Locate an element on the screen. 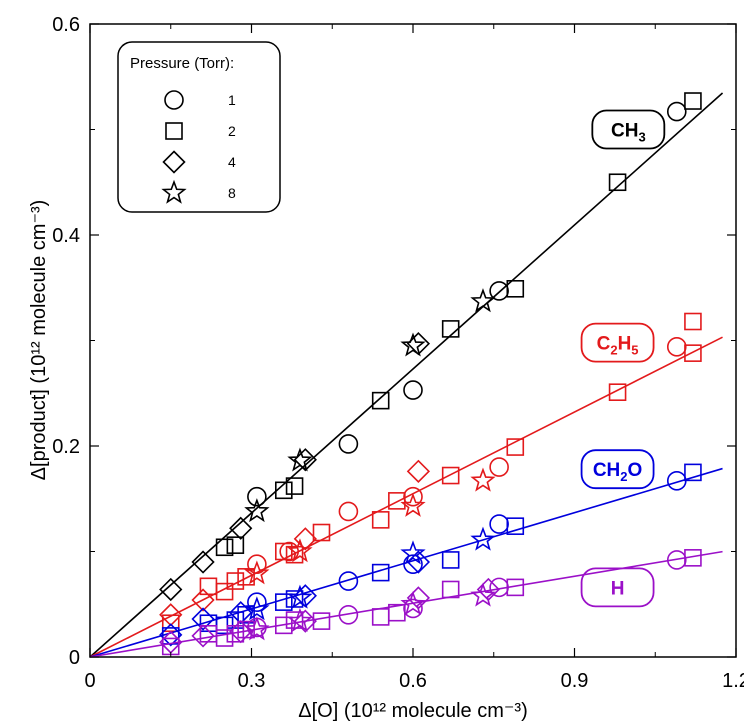  legend-marker-circle is located at coordinates (174, 100).